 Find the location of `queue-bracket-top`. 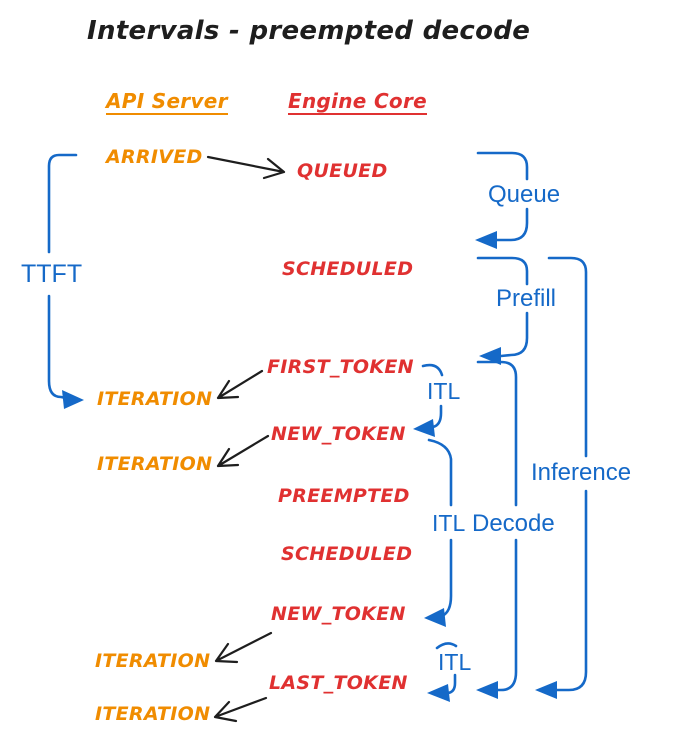

queue-bracket-top is located at coordinates (502, 166).